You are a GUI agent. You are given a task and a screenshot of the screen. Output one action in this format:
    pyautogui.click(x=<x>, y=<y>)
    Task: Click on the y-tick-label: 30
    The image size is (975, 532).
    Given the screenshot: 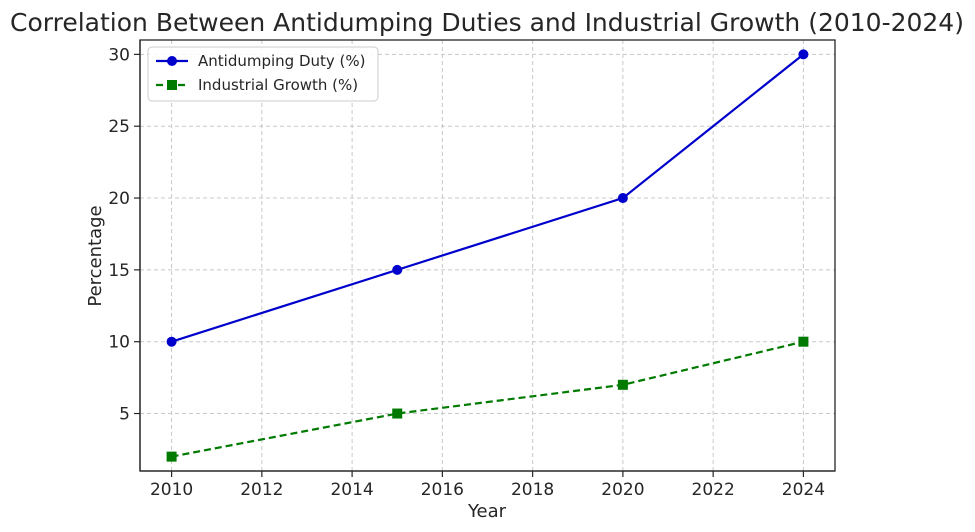 What is the action you would take?
    pyautogui.click(x=119, y=55)
    